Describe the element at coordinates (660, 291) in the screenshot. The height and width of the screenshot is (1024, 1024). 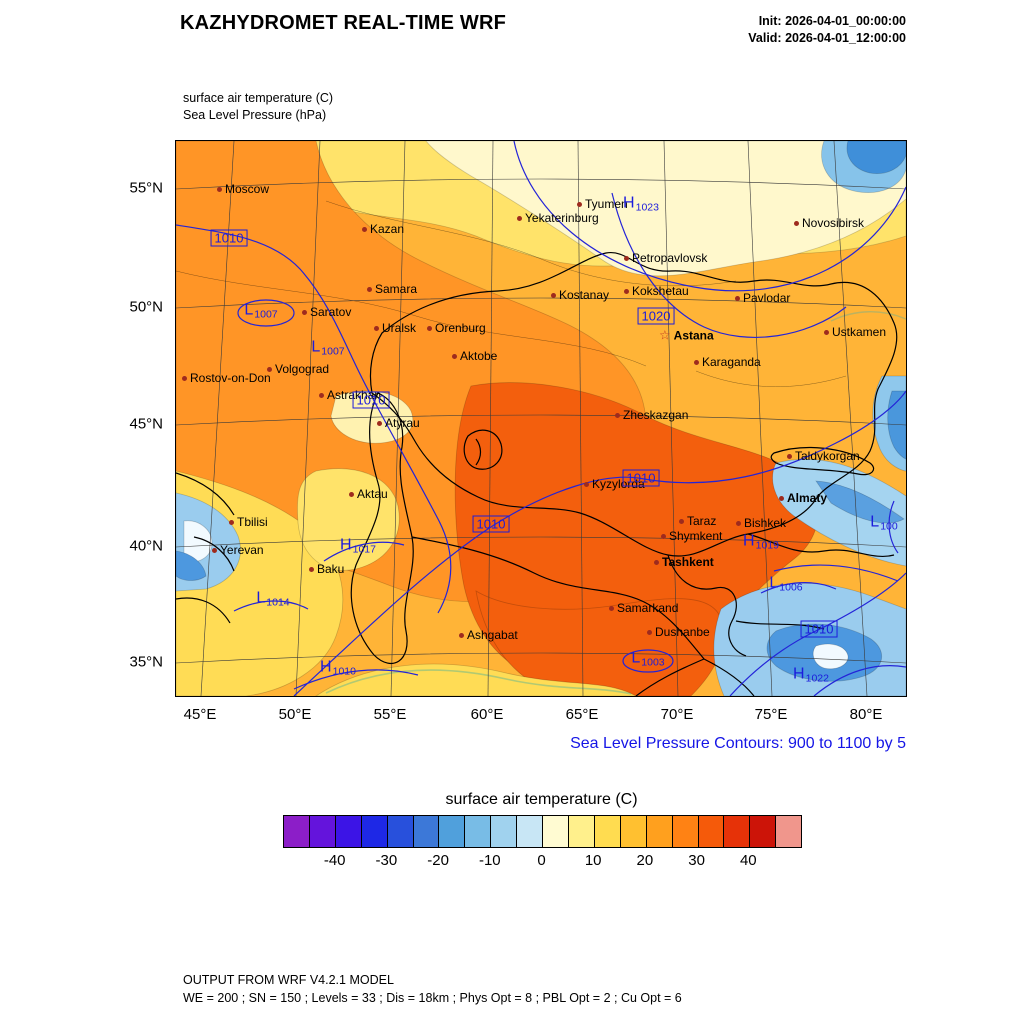
I see `city-label: Kokshetau` at that location.